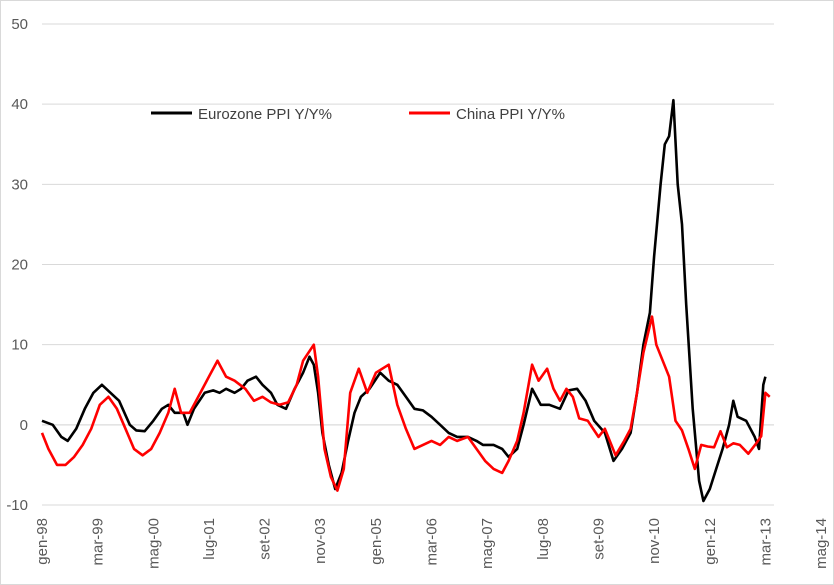  I want to click on x-tick-label: gen-98, so click(42, 541).